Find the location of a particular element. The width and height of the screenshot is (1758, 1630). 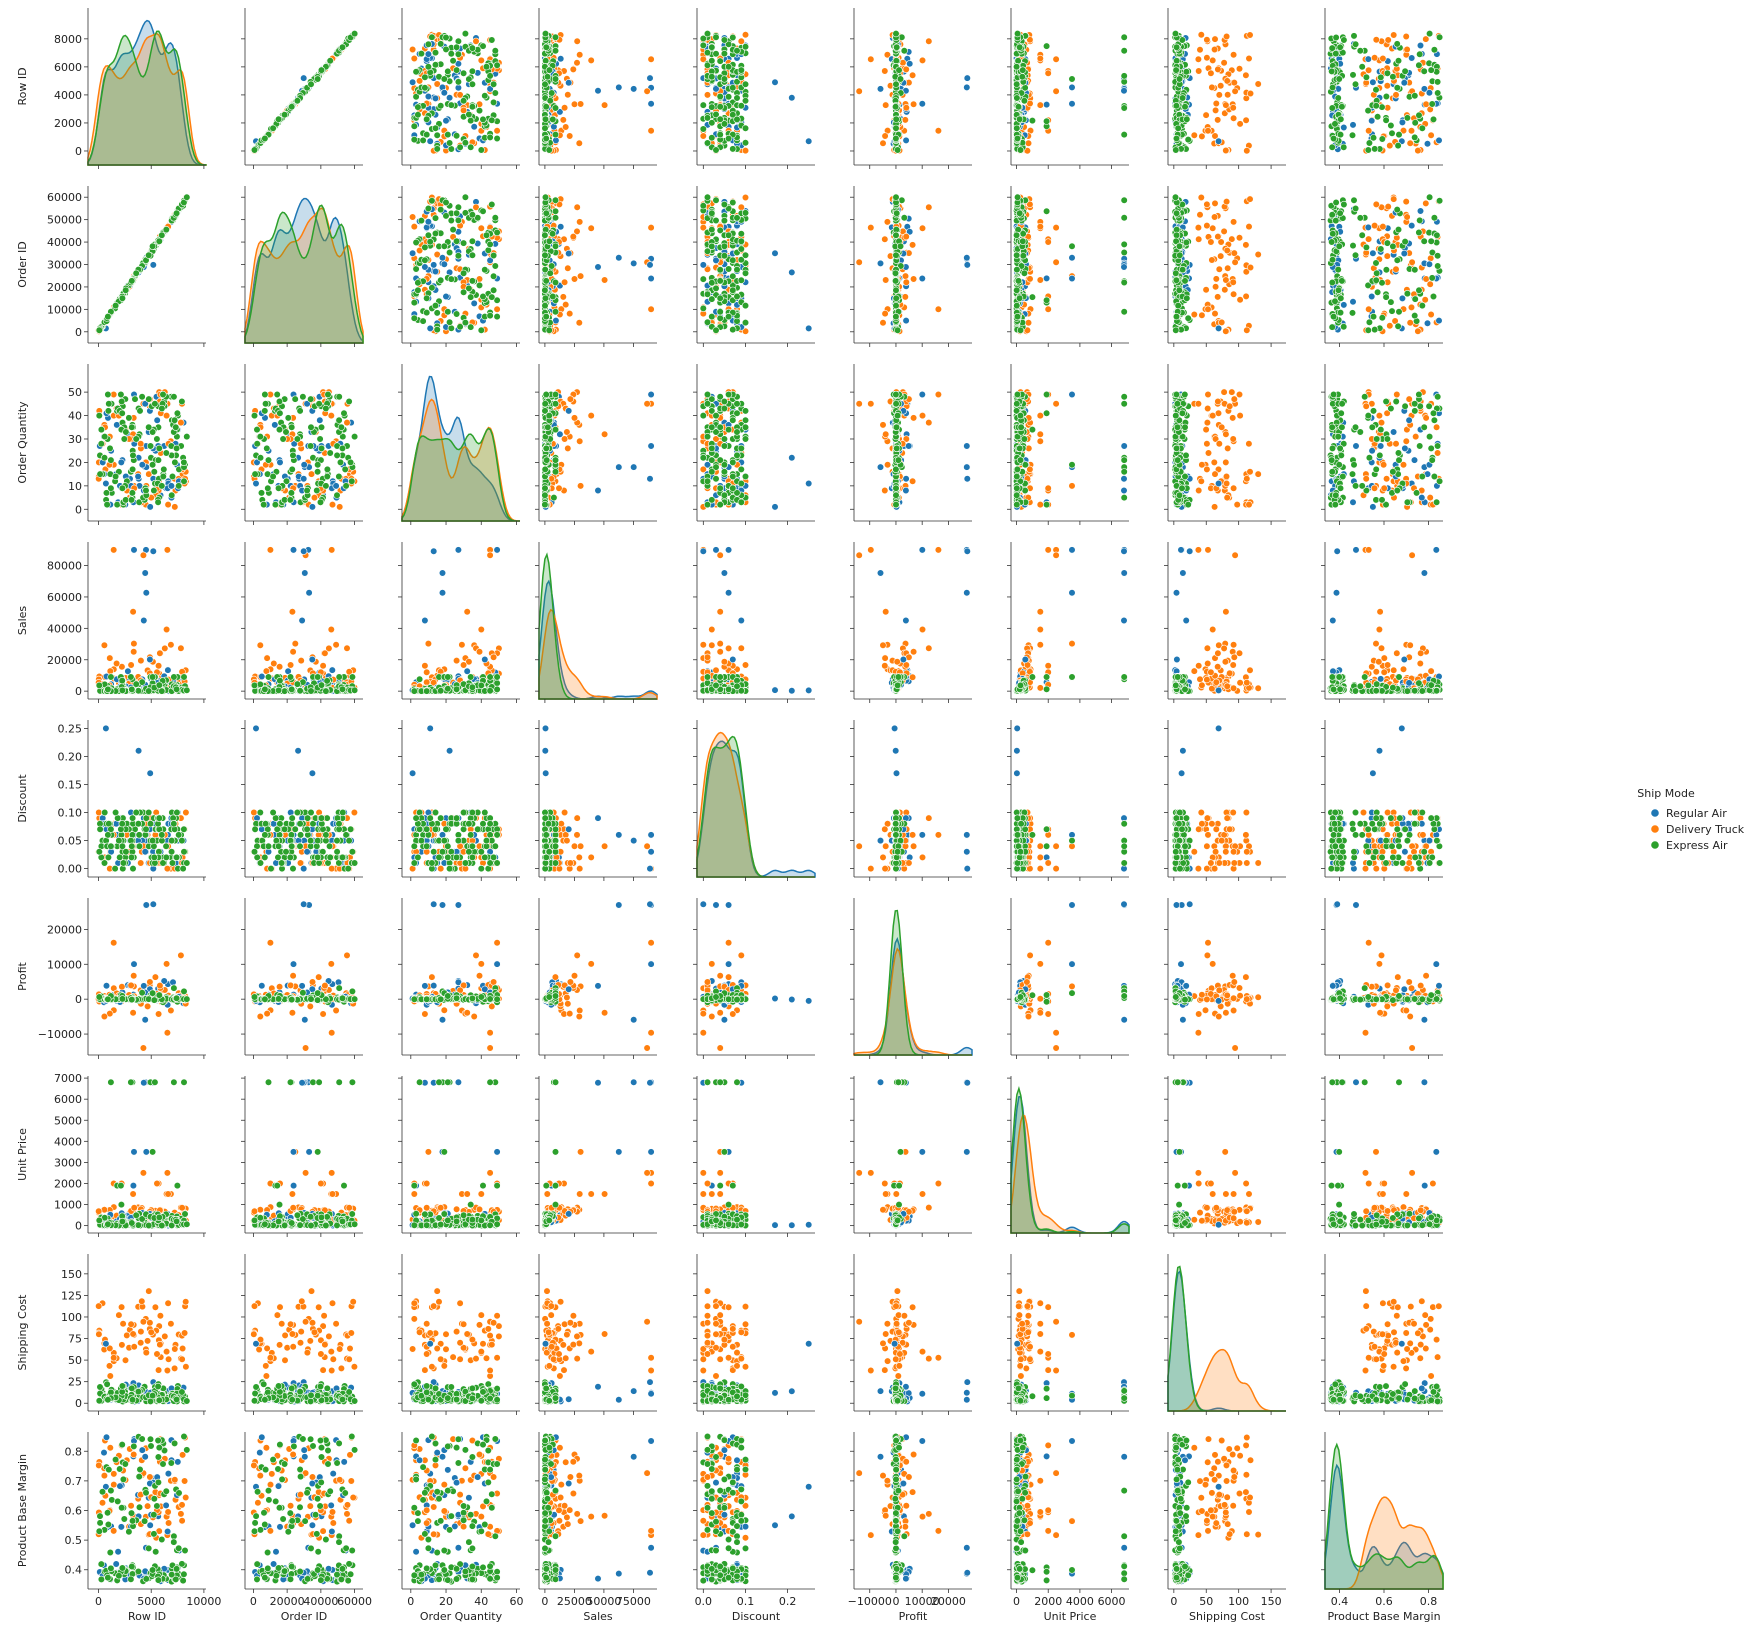

panel-background is located at coordinates (913, 86).